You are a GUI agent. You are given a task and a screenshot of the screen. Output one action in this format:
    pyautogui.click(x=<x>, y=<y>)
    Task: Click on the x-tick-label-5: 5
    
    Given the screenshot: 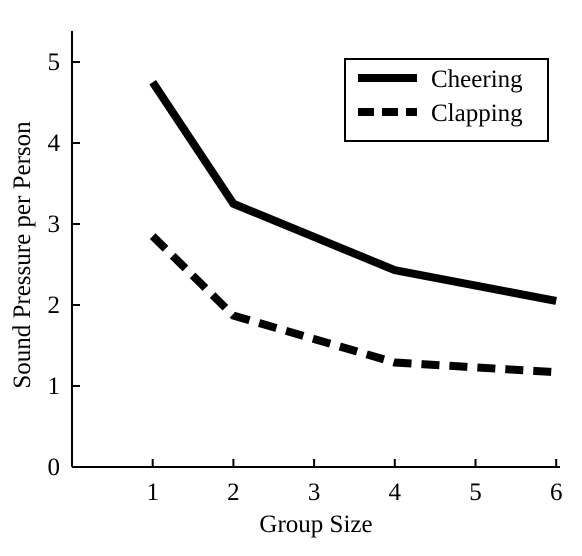 What is the action you would take?
    pyautogui.click(x=475, y=492)
    